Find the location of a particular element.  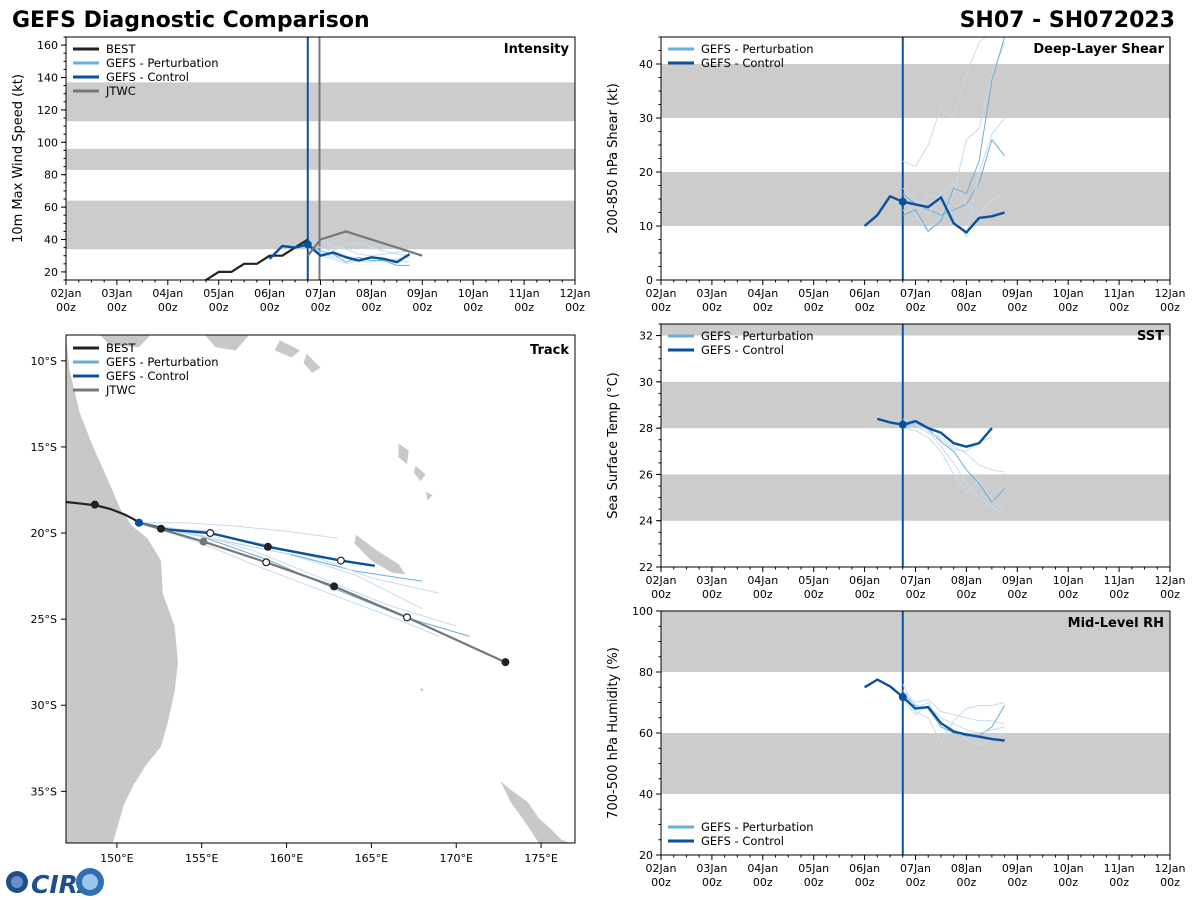

x-tick-label: 165°E is located at coordinates (371, 858).